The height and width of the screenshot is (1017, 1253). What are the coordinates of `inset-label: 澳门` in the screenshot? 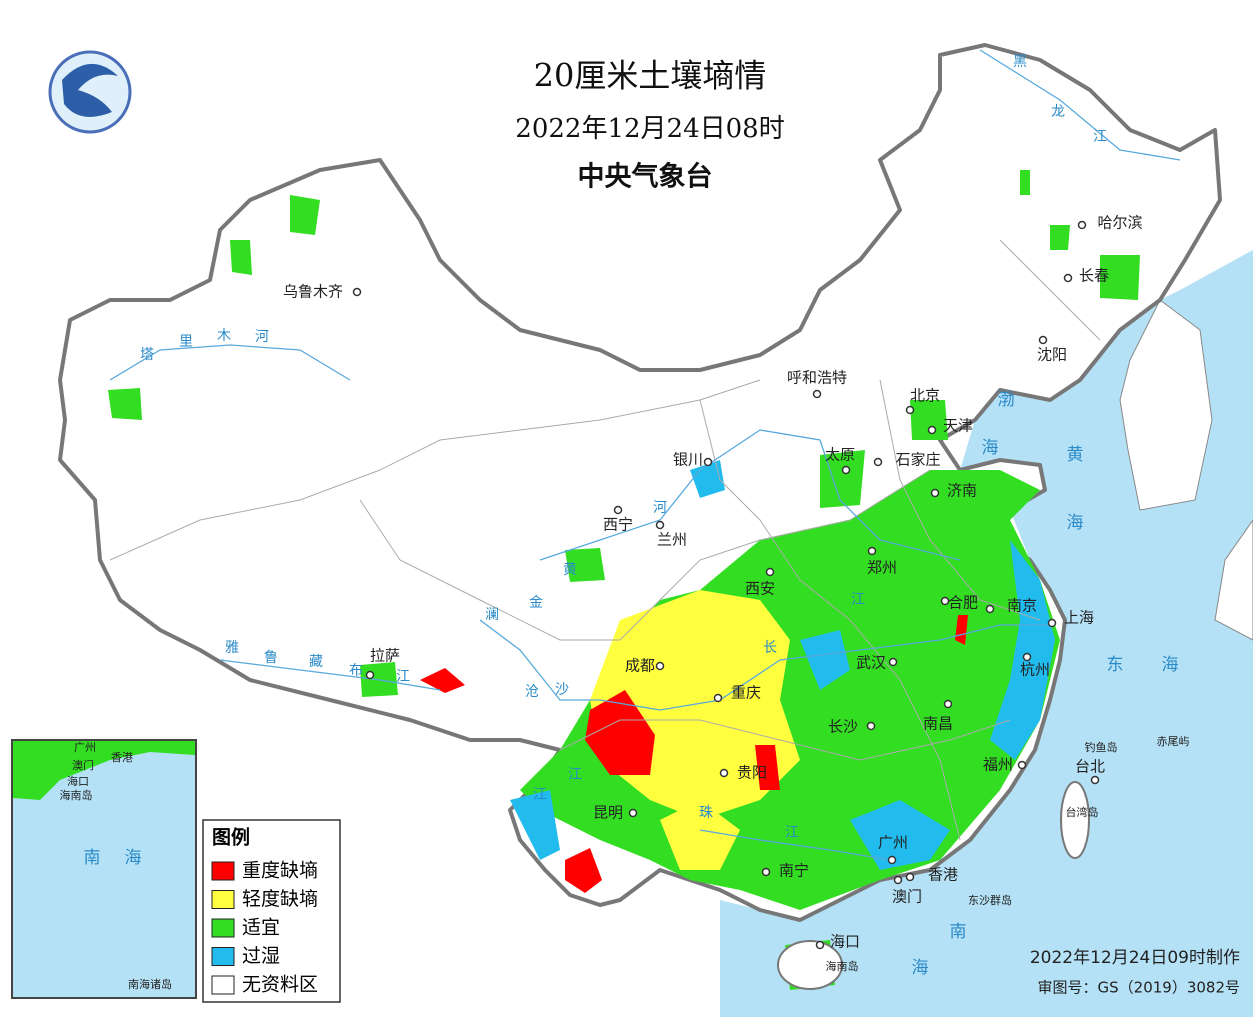 It's located at (83, 765).